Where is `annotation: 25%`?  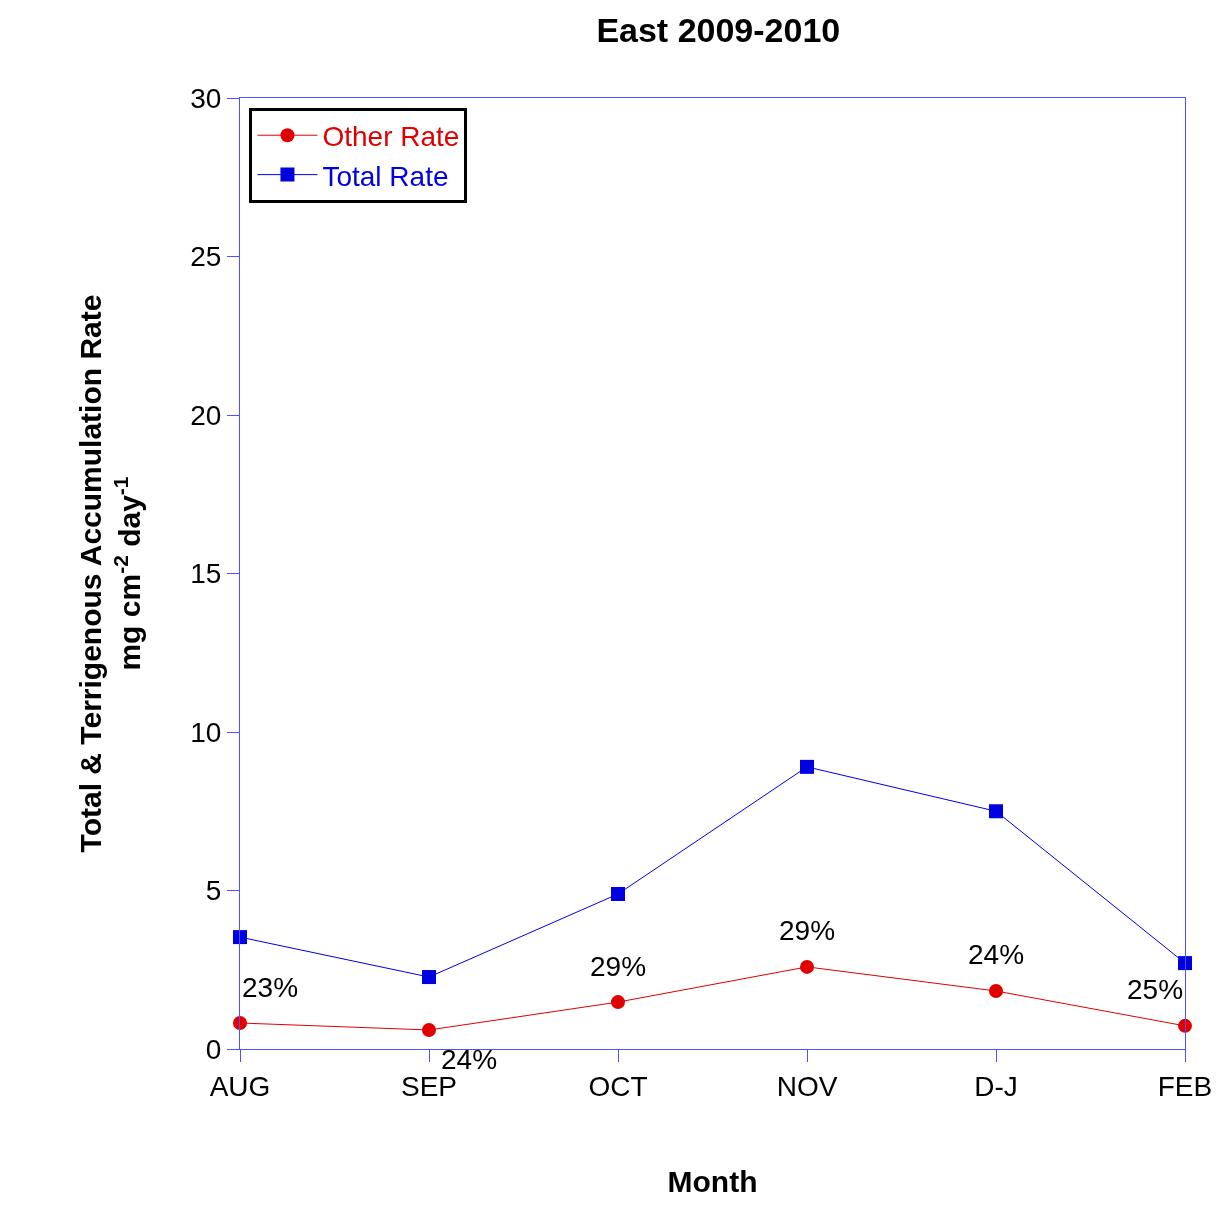
annotation: 25% is located at coordinates (1155, 989).